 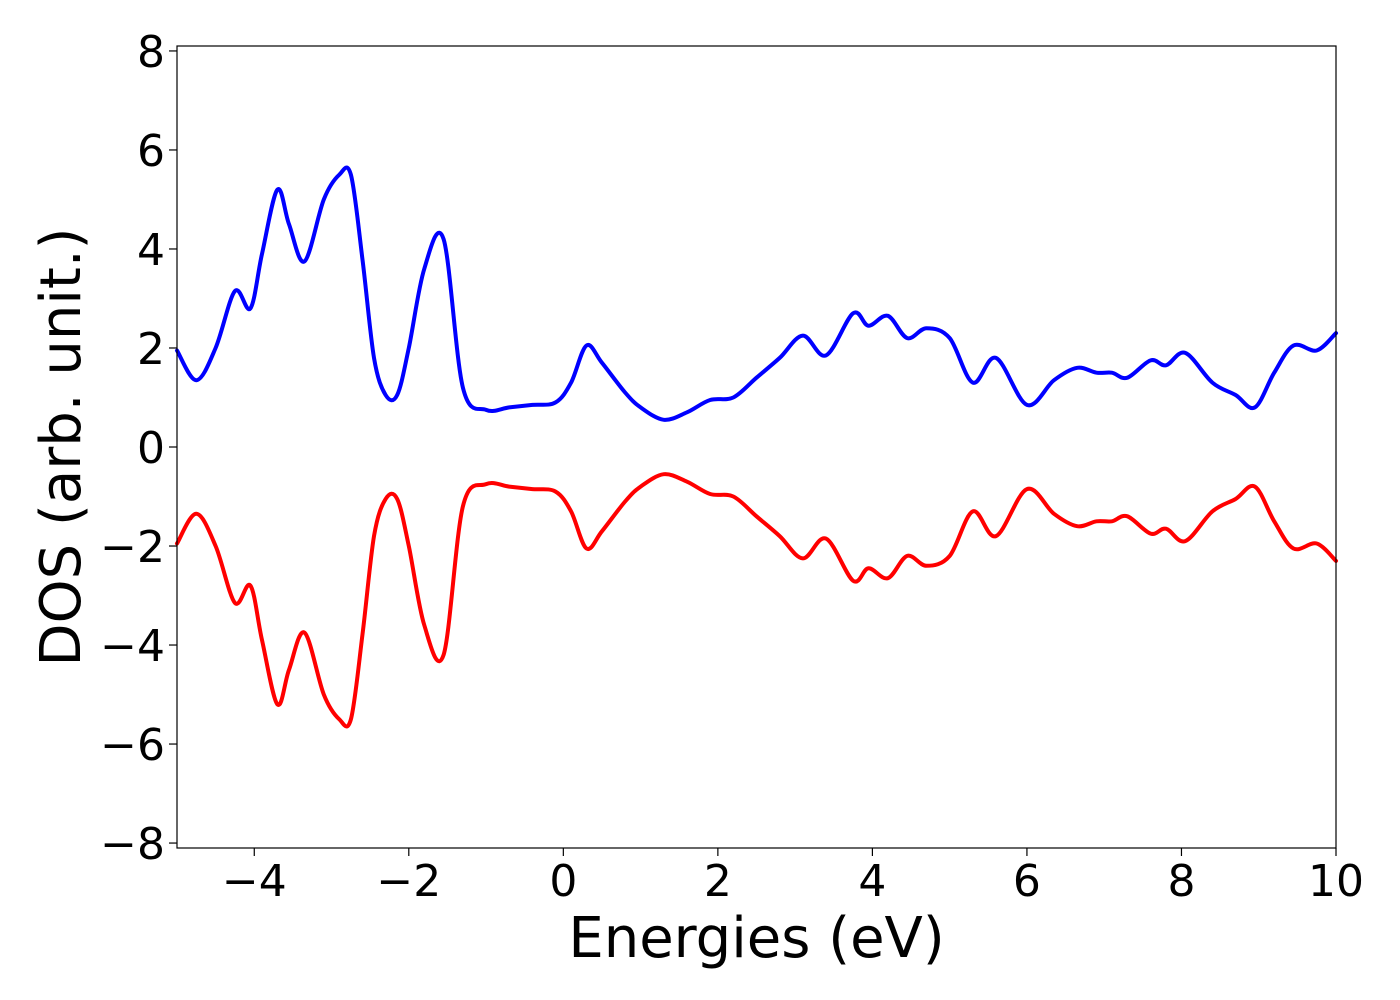 I want to click on x-tick-label: −4, so click(x=254, y=881).